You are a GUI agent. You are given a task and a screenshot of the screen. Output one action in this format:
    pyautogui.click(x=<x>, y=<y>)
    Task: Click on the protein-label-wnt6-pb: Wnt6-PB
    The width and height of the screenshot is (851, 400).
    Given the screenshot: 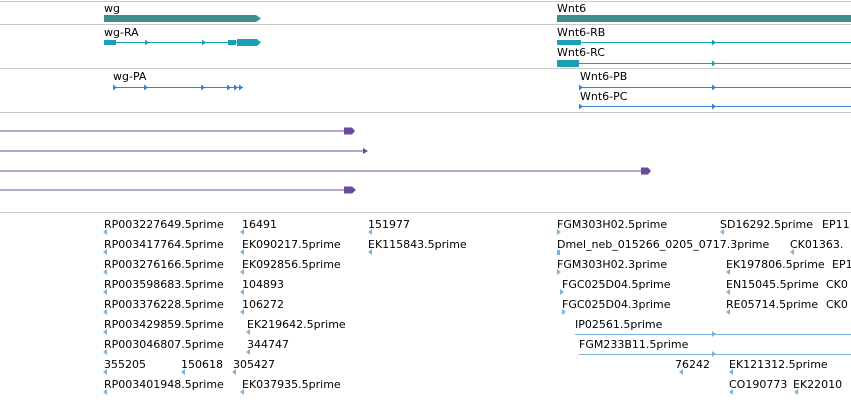 What is the action you would take?
    pyautogui.click(x=604, y=76)
    